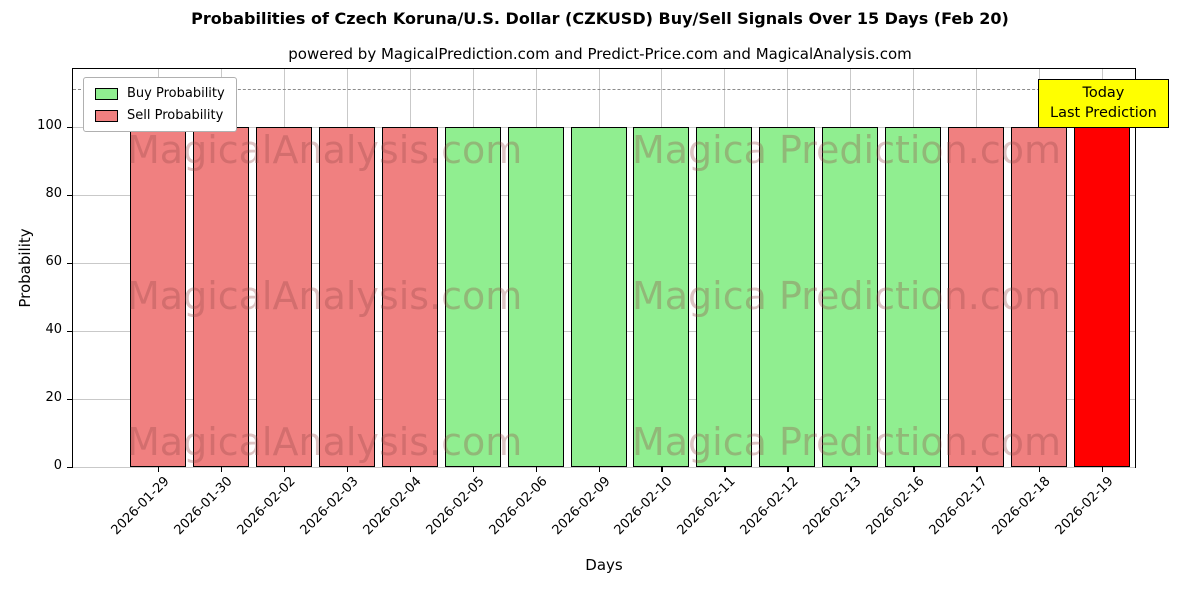 The width and height of the screenshot is (1200, 600). What do you see at coordinates (175, 115) in the screenshot?
I see `legend-label-sell: Sell Probability` at bounding box center [175, 115].